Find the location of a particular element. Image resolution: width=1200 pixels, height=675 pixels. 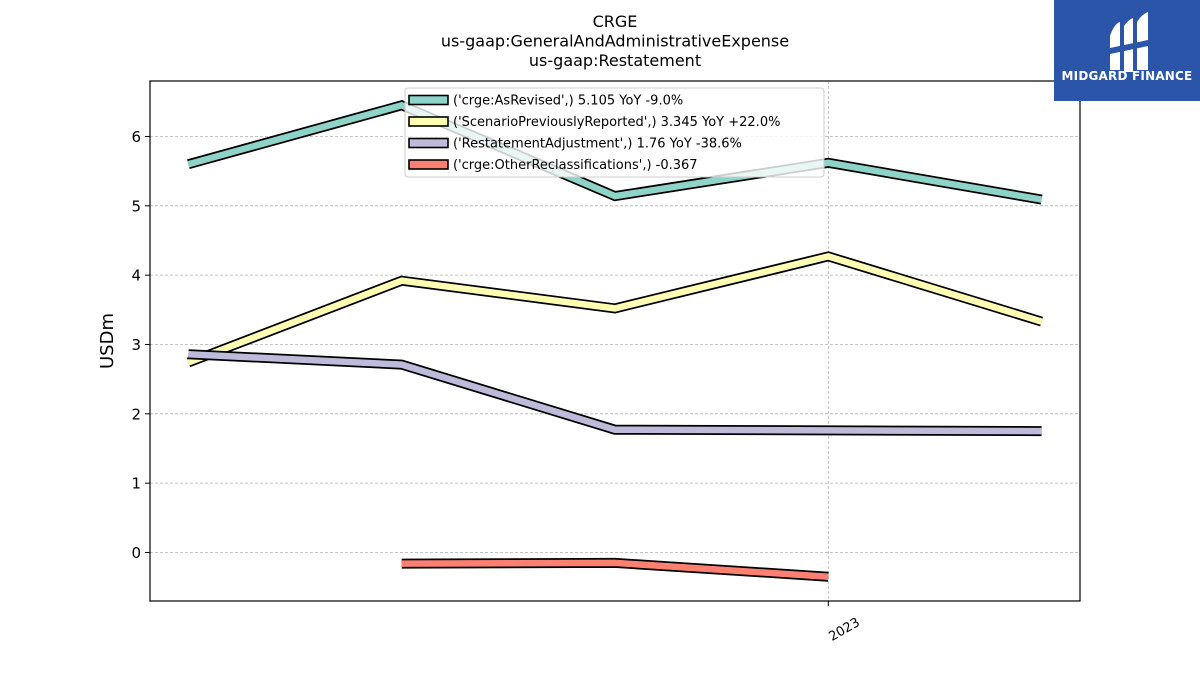

y-tick-label: 2 is located at coordinates (136, 414).